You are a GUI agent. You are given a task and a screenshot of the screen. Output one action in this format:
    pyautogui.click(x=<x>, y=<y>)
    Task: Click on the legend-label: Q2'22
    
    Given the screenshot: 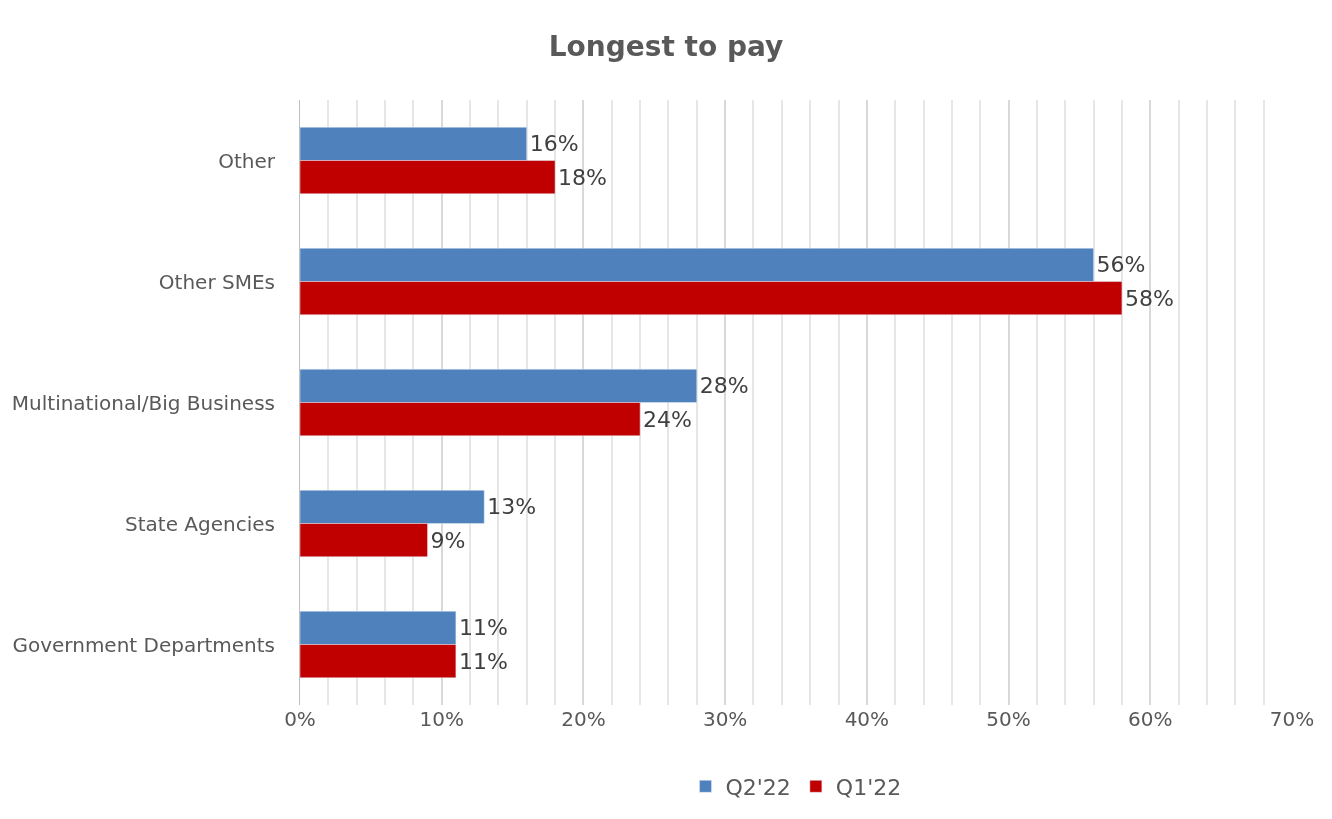 What is the action you would take?
    pyautogui.click(x=758, y=787)
    